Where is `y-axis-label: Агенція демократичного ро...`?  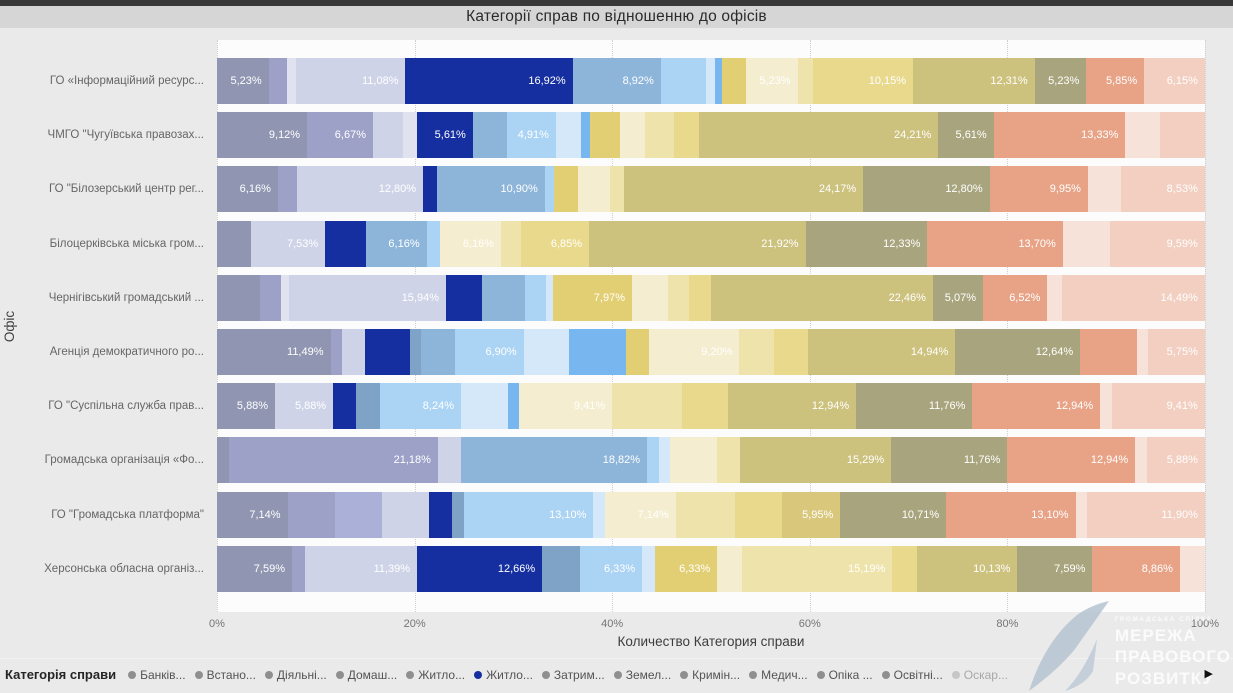 y-axis-label: Агенція демократичного ро... is located at coordinates (126, 352).